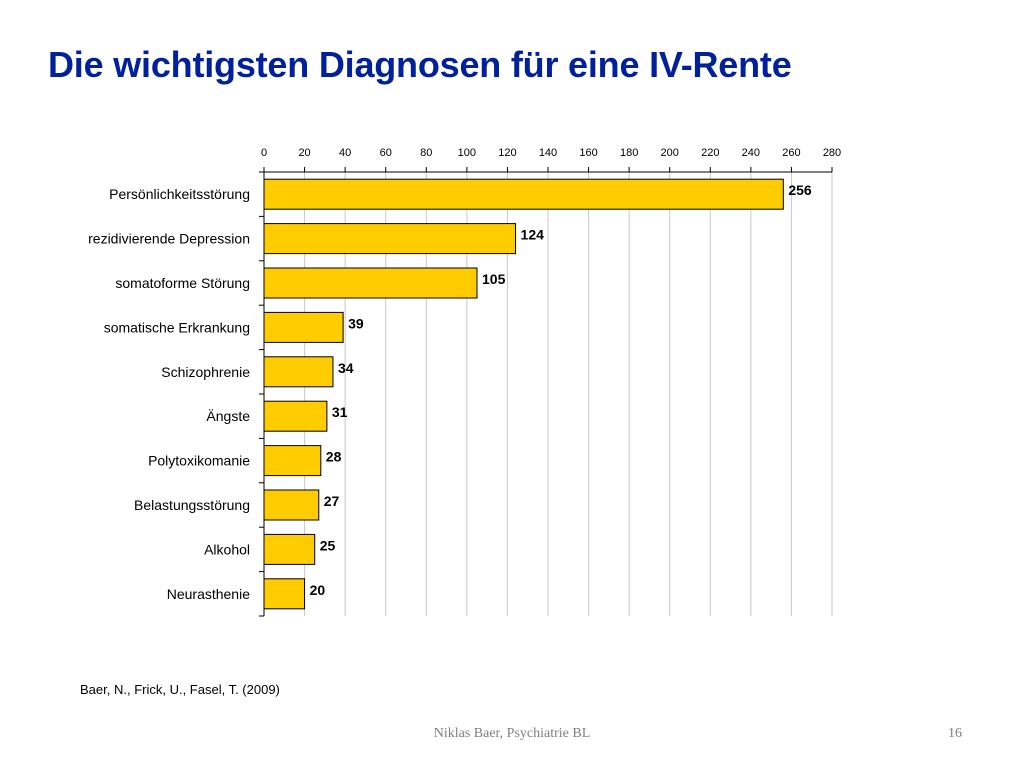 The height and width of the screenshot is (768, 1024). I want to click on category-label: somatische Erkrankung, so click(177, 327).